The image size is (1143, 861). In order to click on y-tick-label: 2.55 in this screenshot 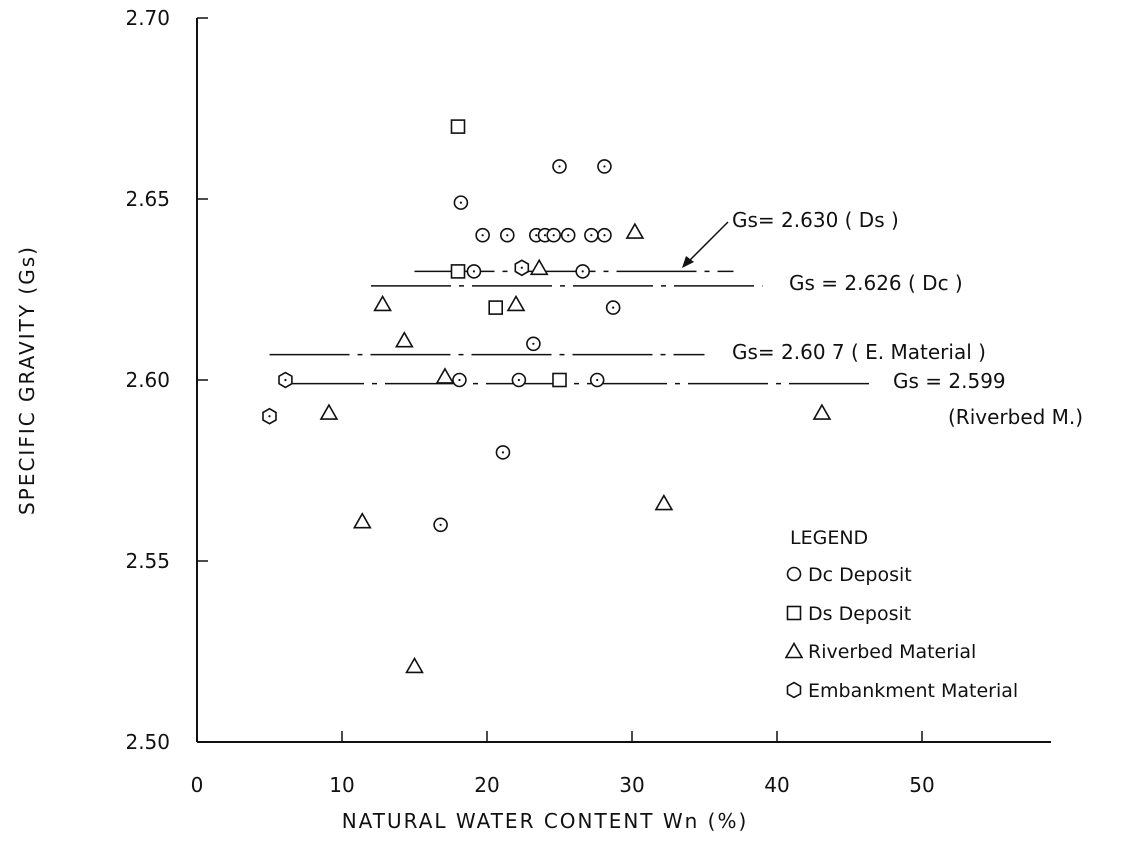, I will do `click(147, 561)`.